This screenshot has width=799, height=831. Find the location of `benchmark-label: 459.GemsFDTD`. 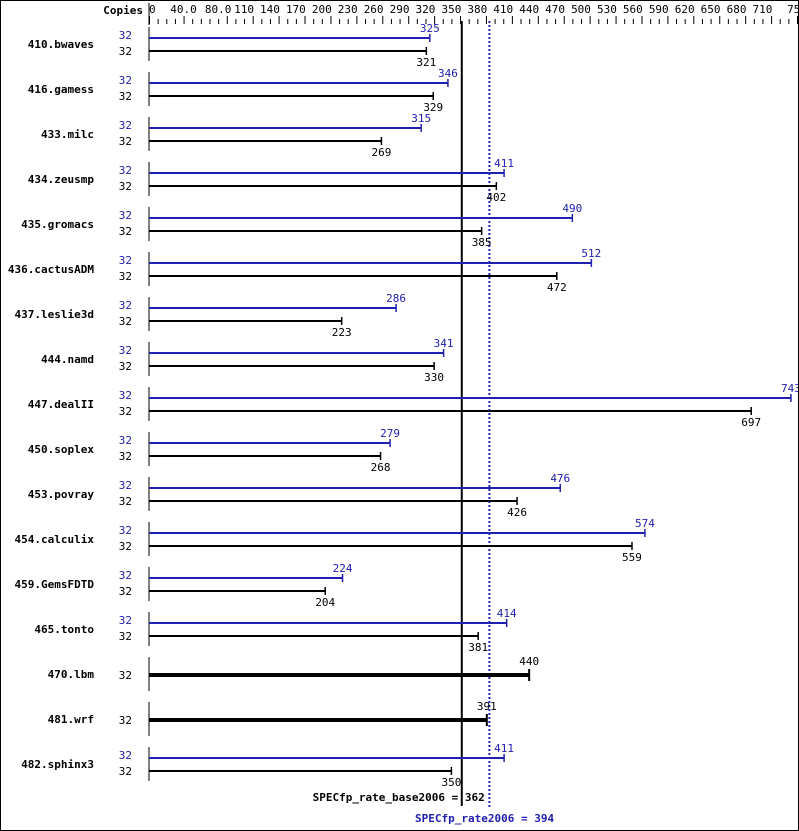

benchmark-label: 459.GemsFDTD is located at coordinates (55, 584).